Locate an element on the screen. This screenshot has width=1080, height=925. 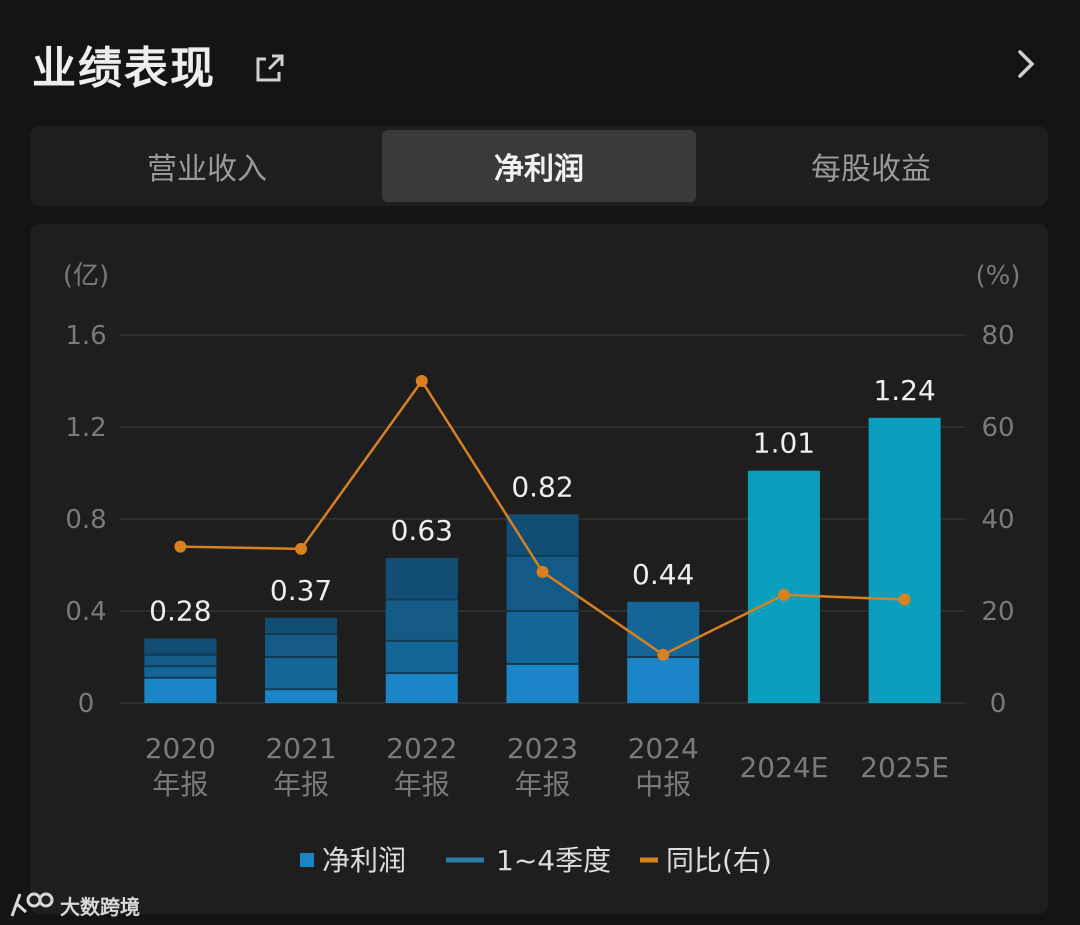
right-tick-label: 60 is located at coordinates (997, 428).